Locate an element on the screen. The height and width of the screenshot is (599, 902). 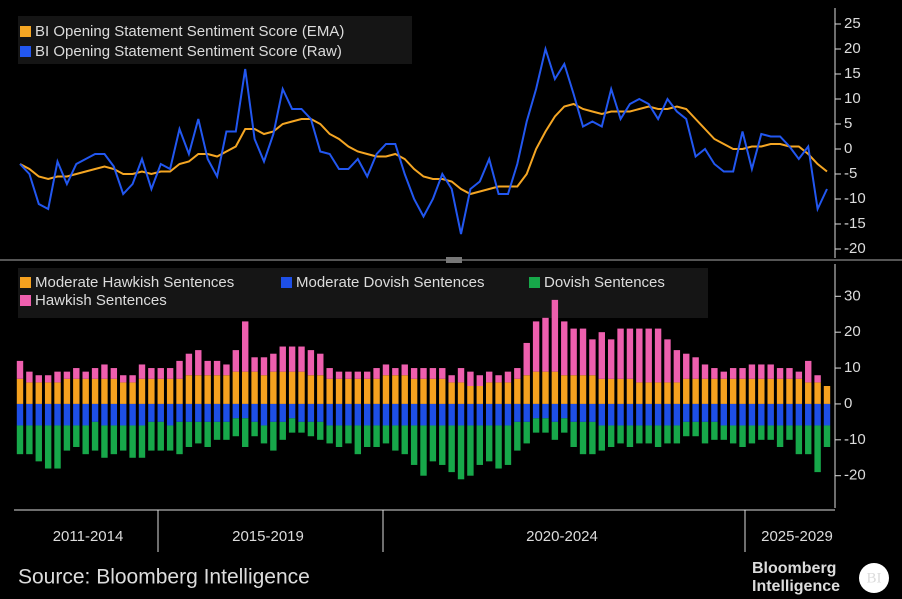
y-tick-label: 15 is located at coordinates (852, 73).